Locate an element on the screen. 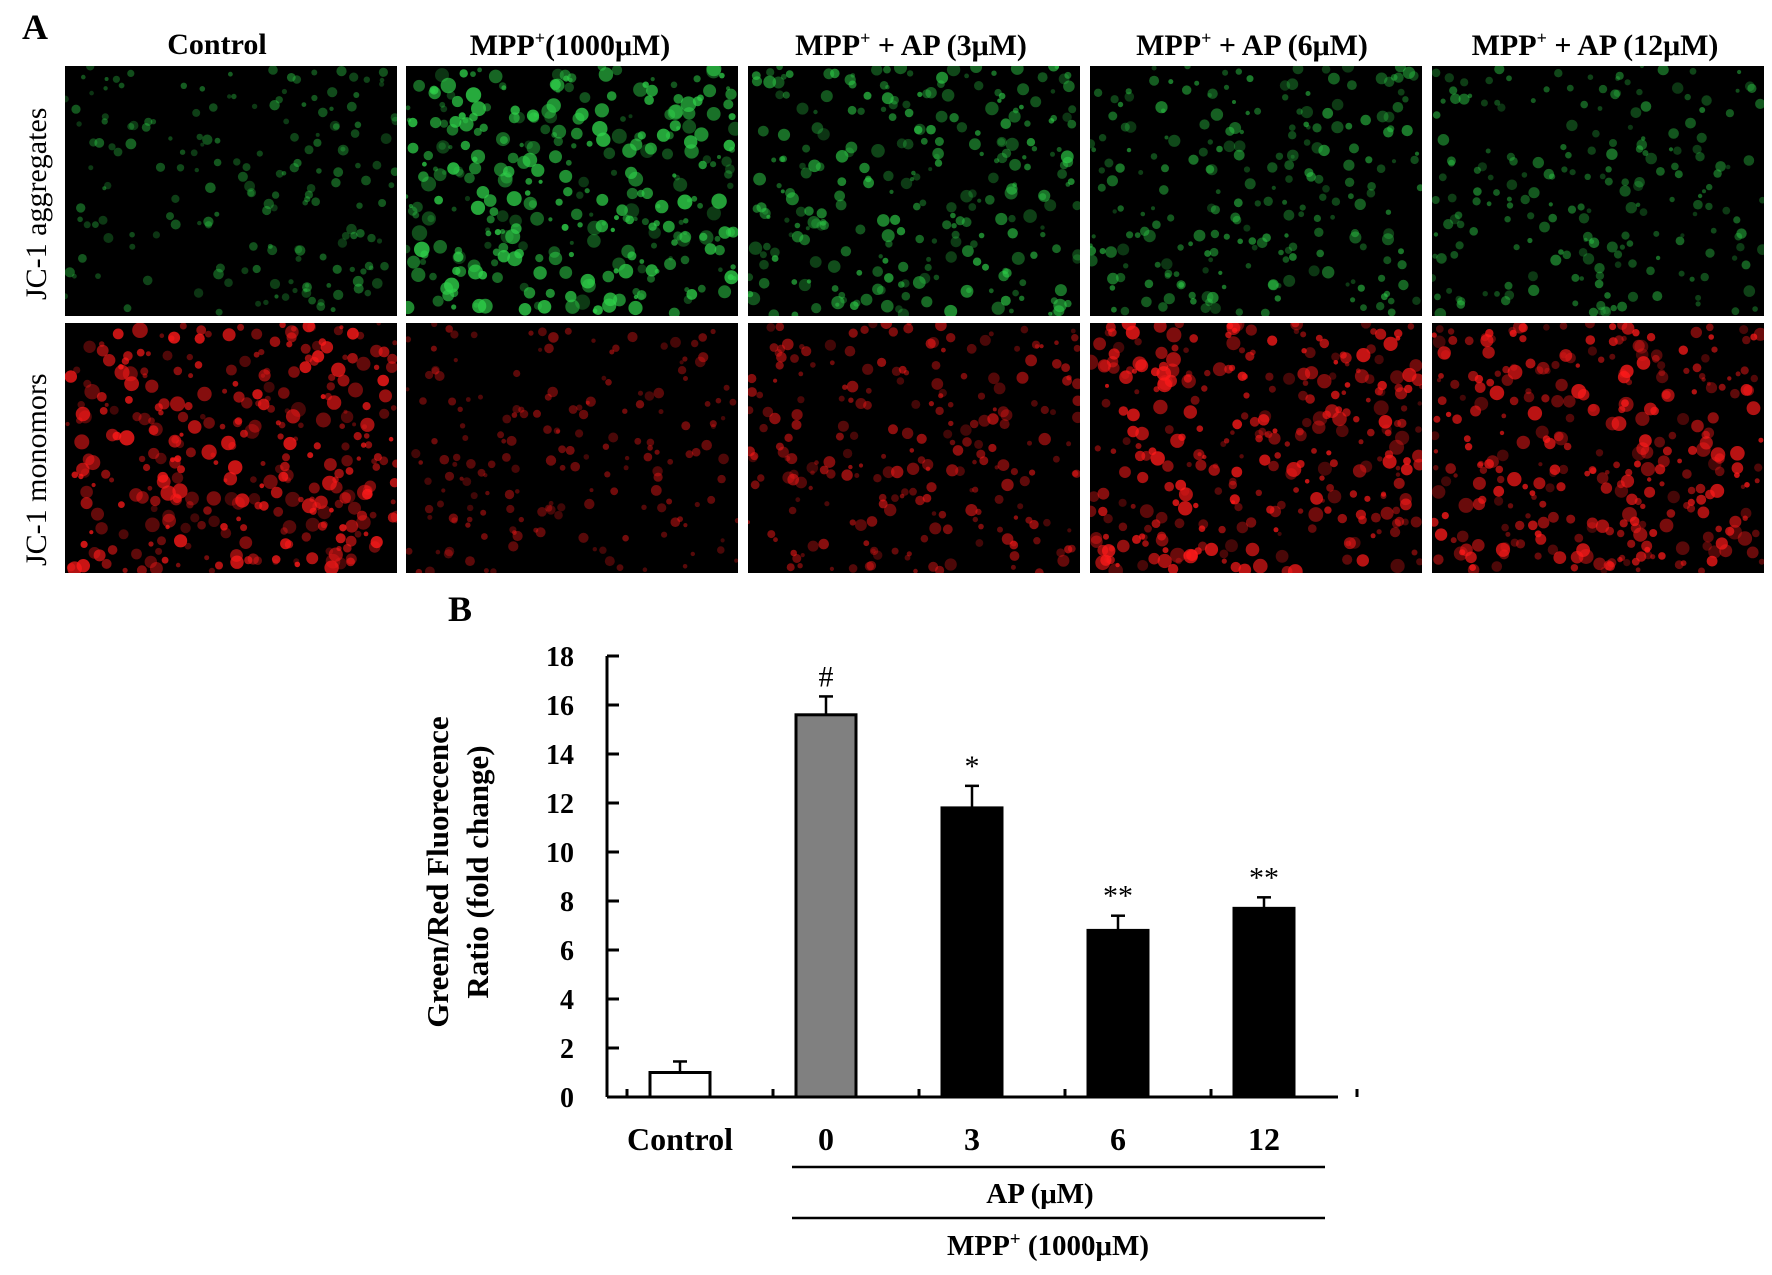 Image resolution: width=1772 pixels, height=1275 pixels. y-tick-label: 4 is located at coordinates (567, 1000).